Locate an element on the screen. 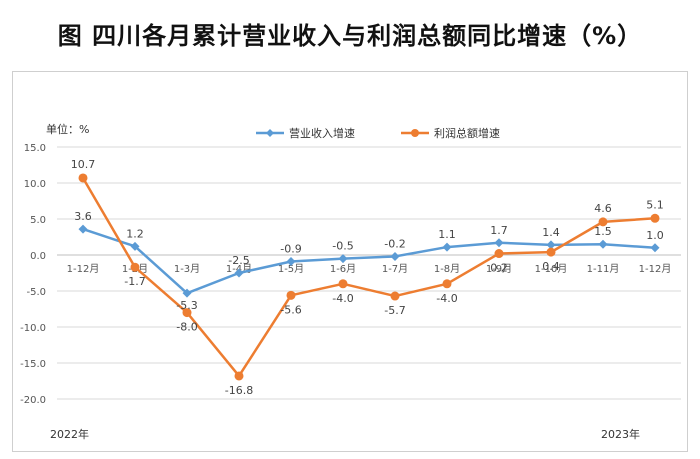 The image size is (700, 459). profit-data-label: 10.7 is located at coordinates (83, 164).